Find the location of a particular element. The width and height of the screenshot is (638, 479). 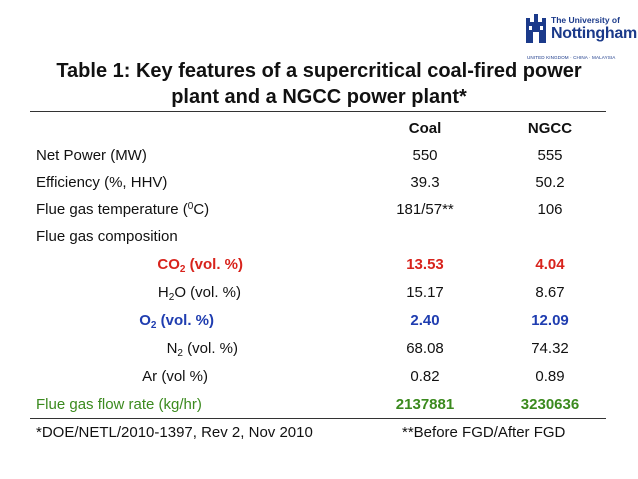

header-ngcc: NGCC is located at coordinates (550, 128).